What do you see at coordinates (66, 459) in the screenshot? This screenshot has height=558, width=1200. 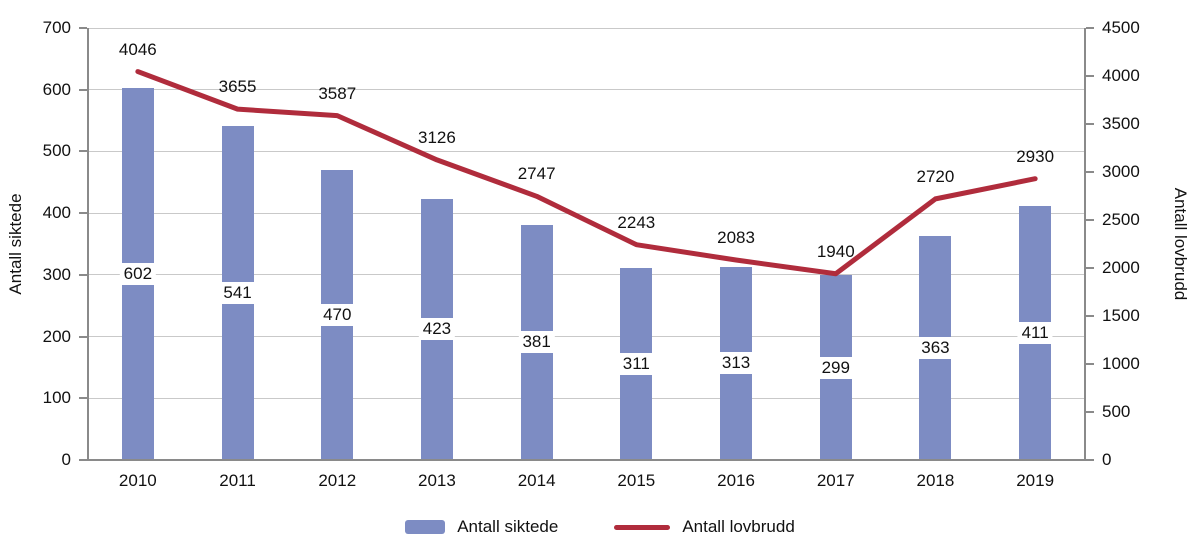 I see `left-axis-tick-label: 0` at bounding box center [66, 459].